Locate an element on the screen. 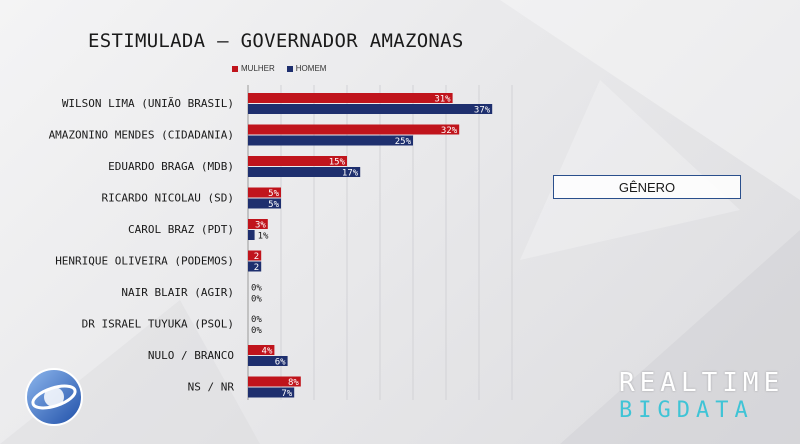  data-label-homem: 5% is located at coordinates (273, 205).